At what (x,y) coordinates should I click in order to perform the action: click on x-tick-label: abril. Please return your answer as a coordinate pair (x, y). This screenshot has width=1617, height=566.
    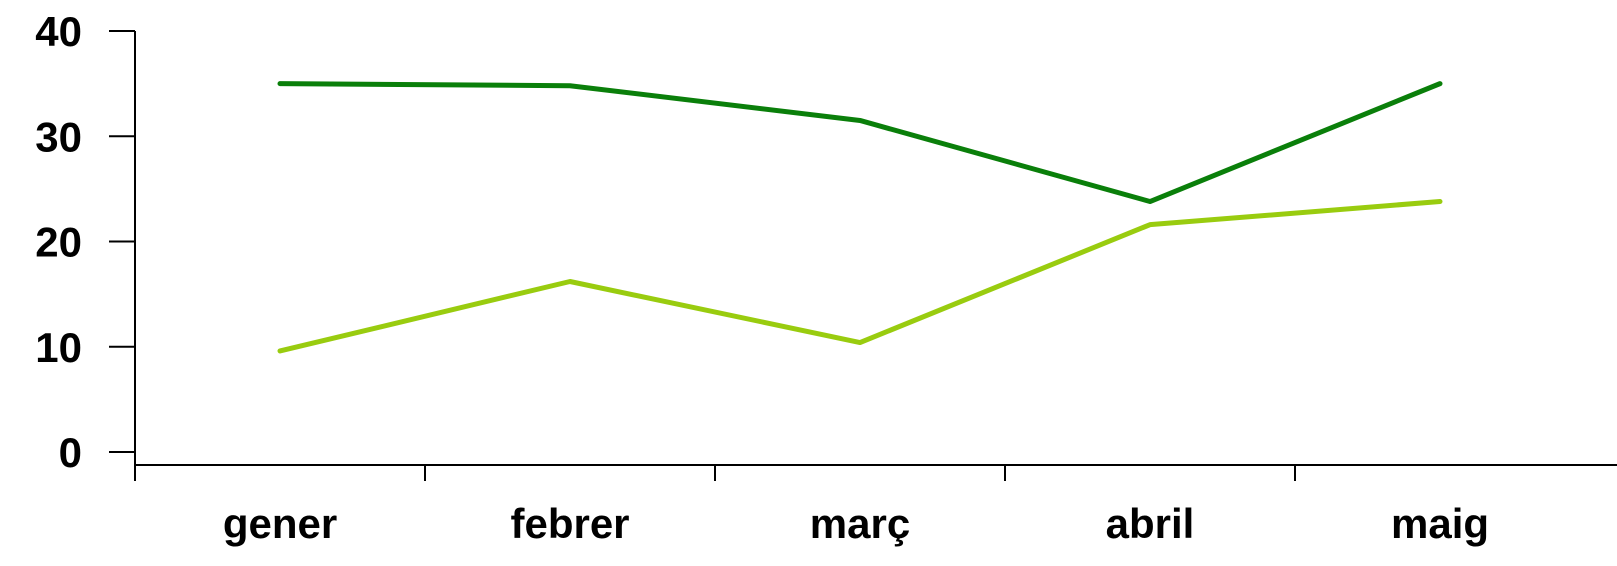
    Looking at the image, I should click on (1150, 523).